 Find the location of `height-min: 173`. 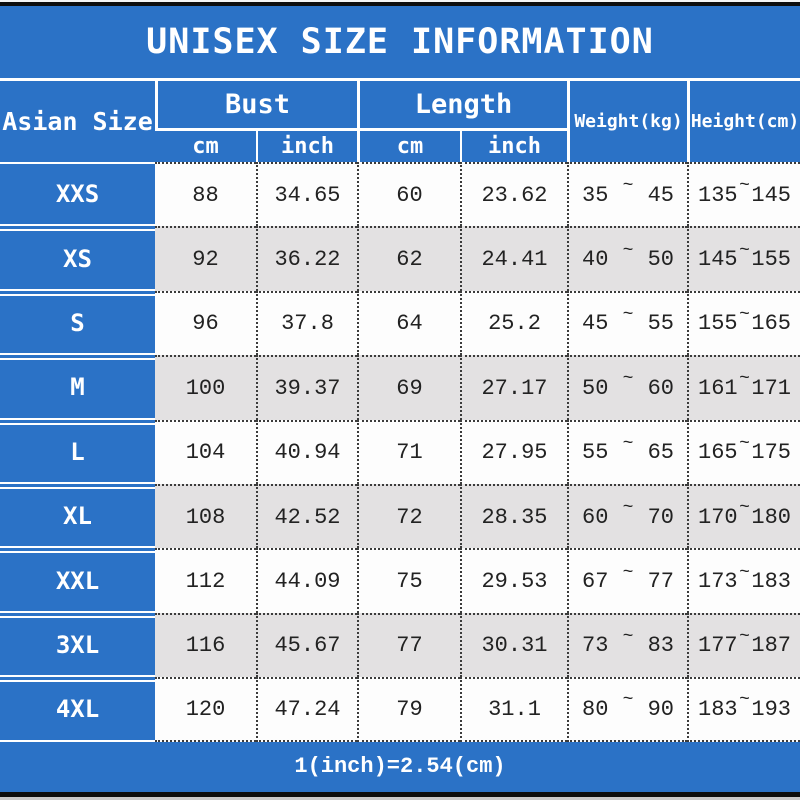

height-min: 173 is located at coordinates (718, 582).